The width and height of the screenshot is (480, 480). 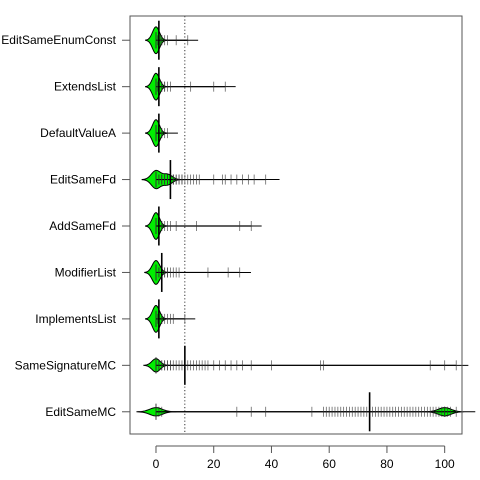 What do you see at coordinates (78, 133) in the screenshot?
I see `category-label: DefaultValueA` at bounding box center [78, 133].